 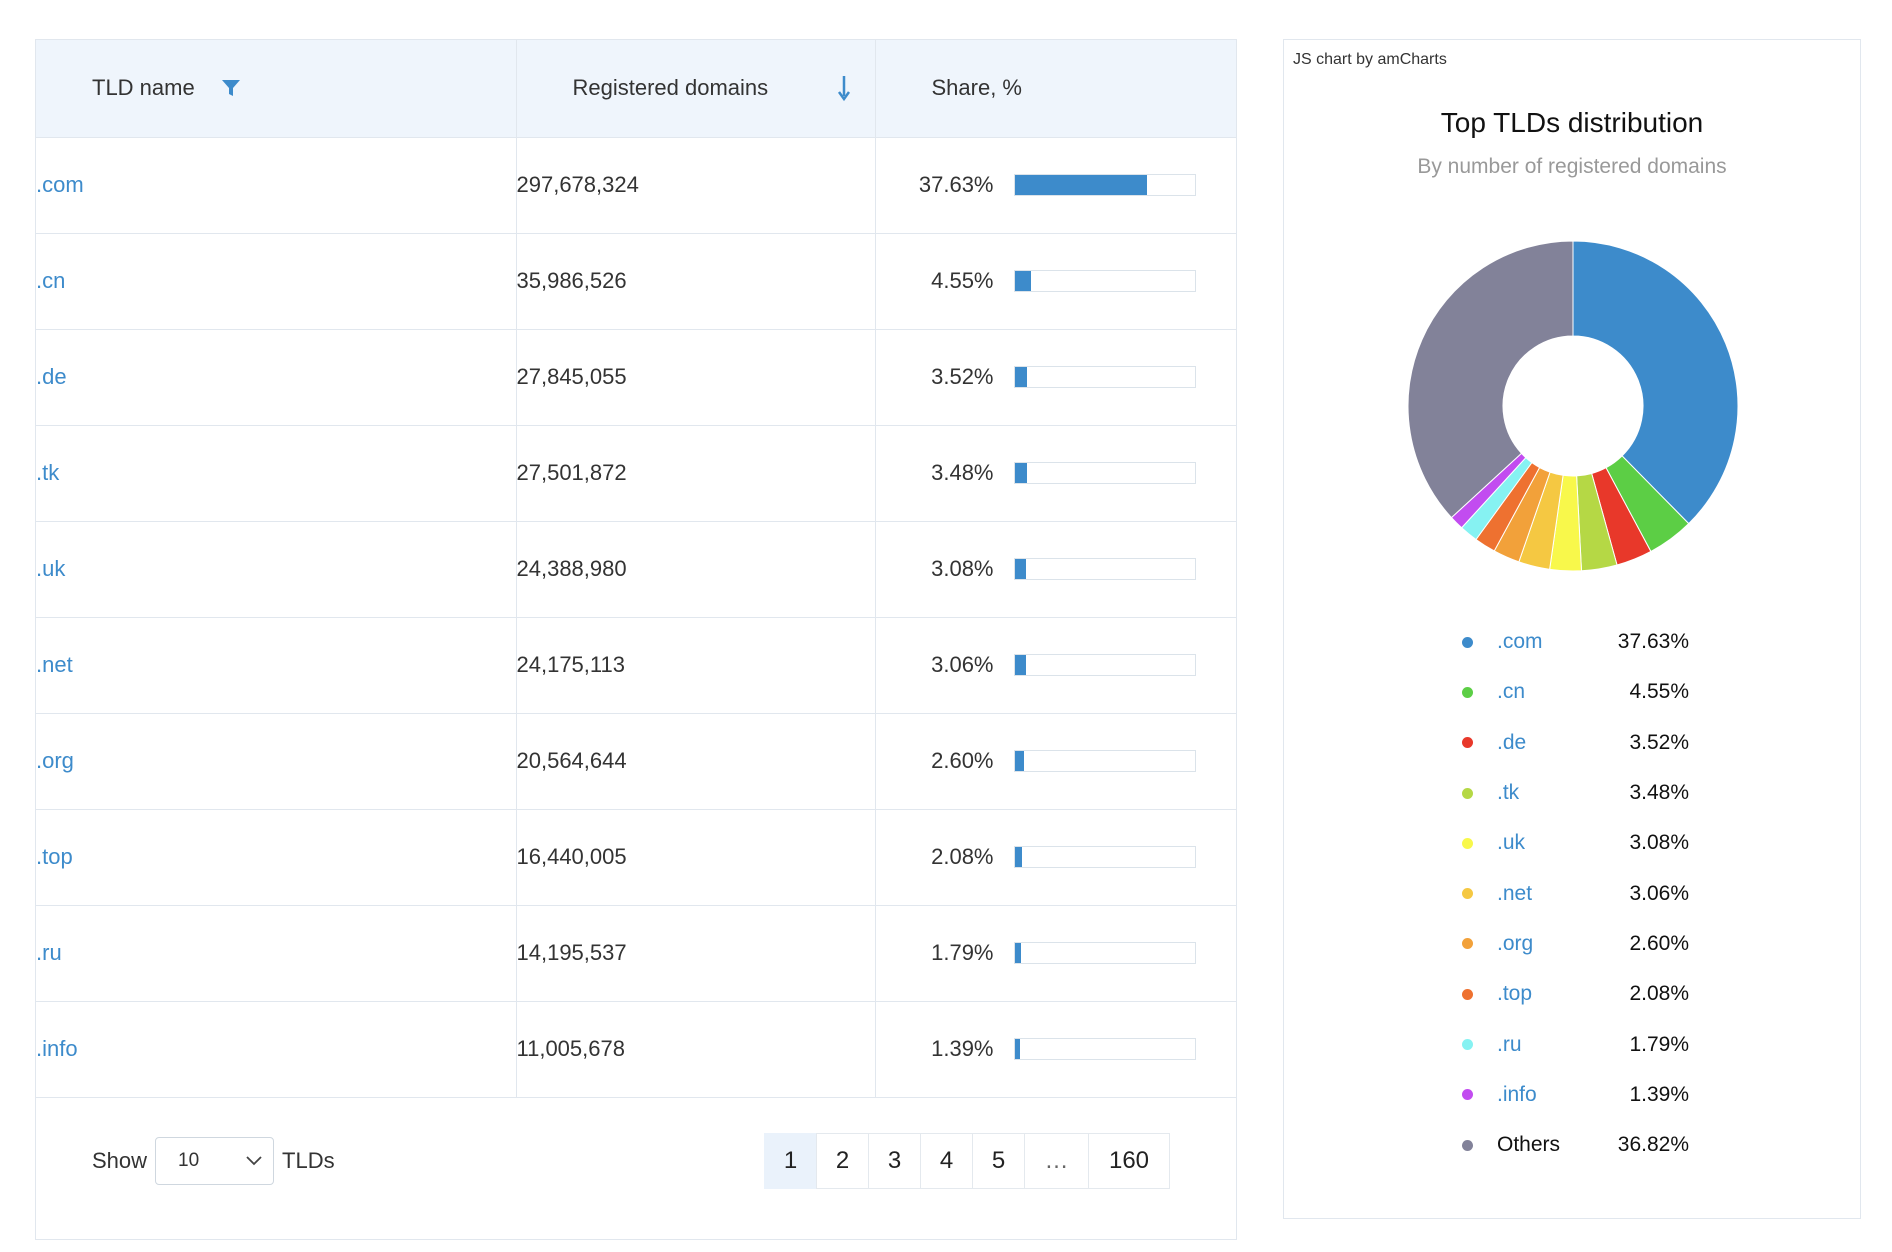 I want to click on page-button-4: 4, so click(x=946, y=1161).